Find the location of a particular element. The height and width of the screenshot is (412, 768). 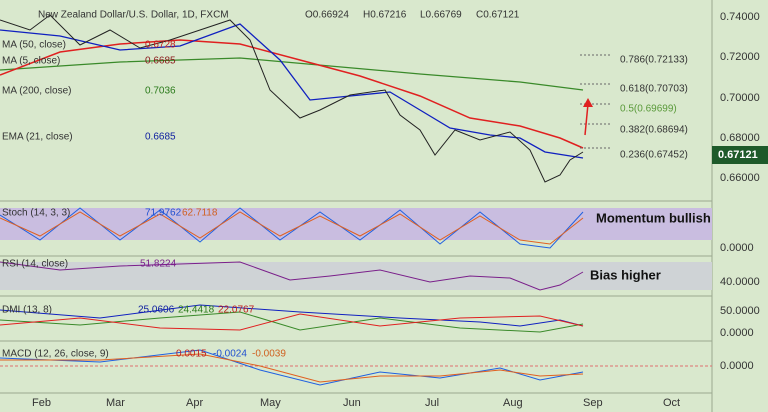

month: Feb is located at coordinates (41, 403).